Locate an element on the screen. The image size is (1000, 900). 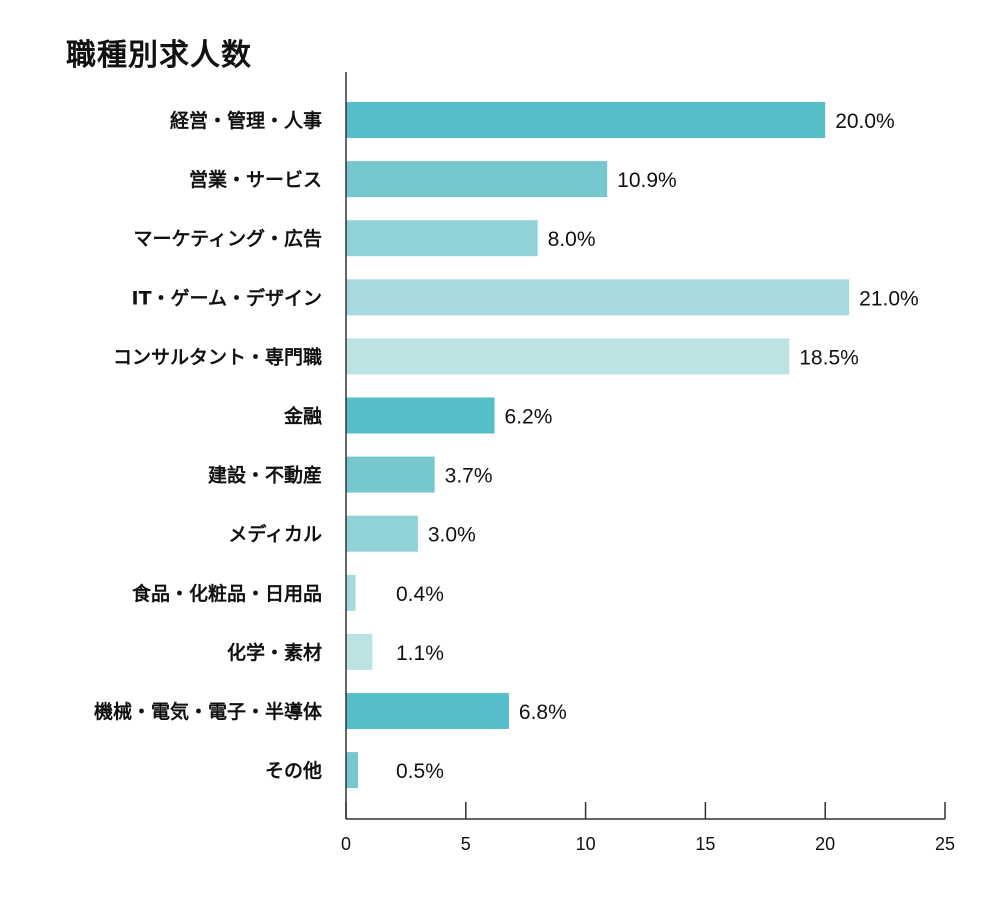
x-tick-label: 10 is located at coordinates (586, 844).